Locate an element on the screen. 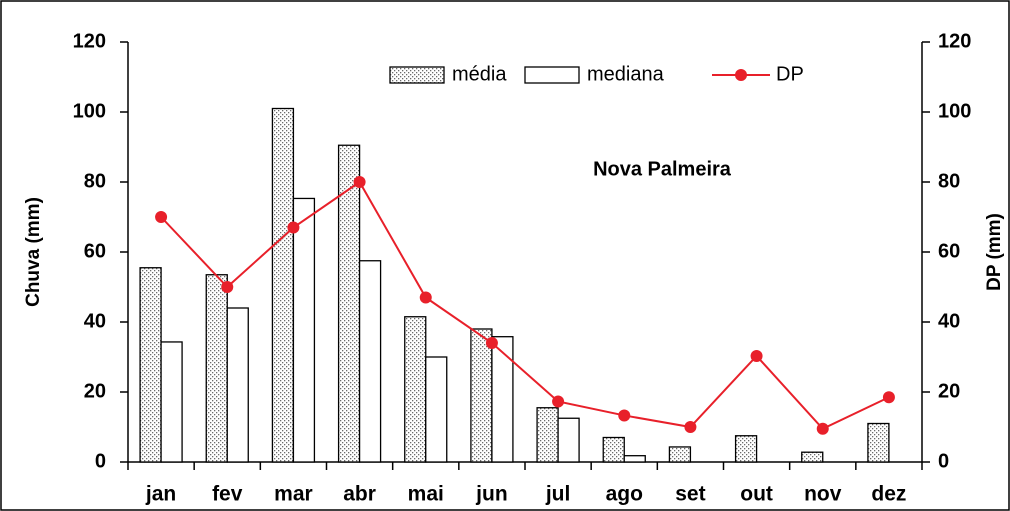 The image size is (1010, 511). x-tick-label: jul is located at coordinates (558, 494).